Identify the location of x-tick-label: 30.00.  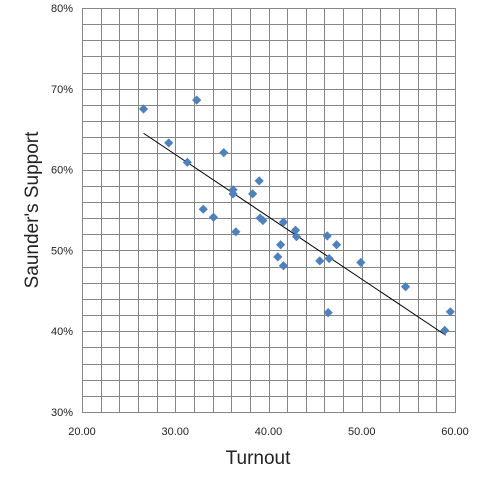
(175, 432).